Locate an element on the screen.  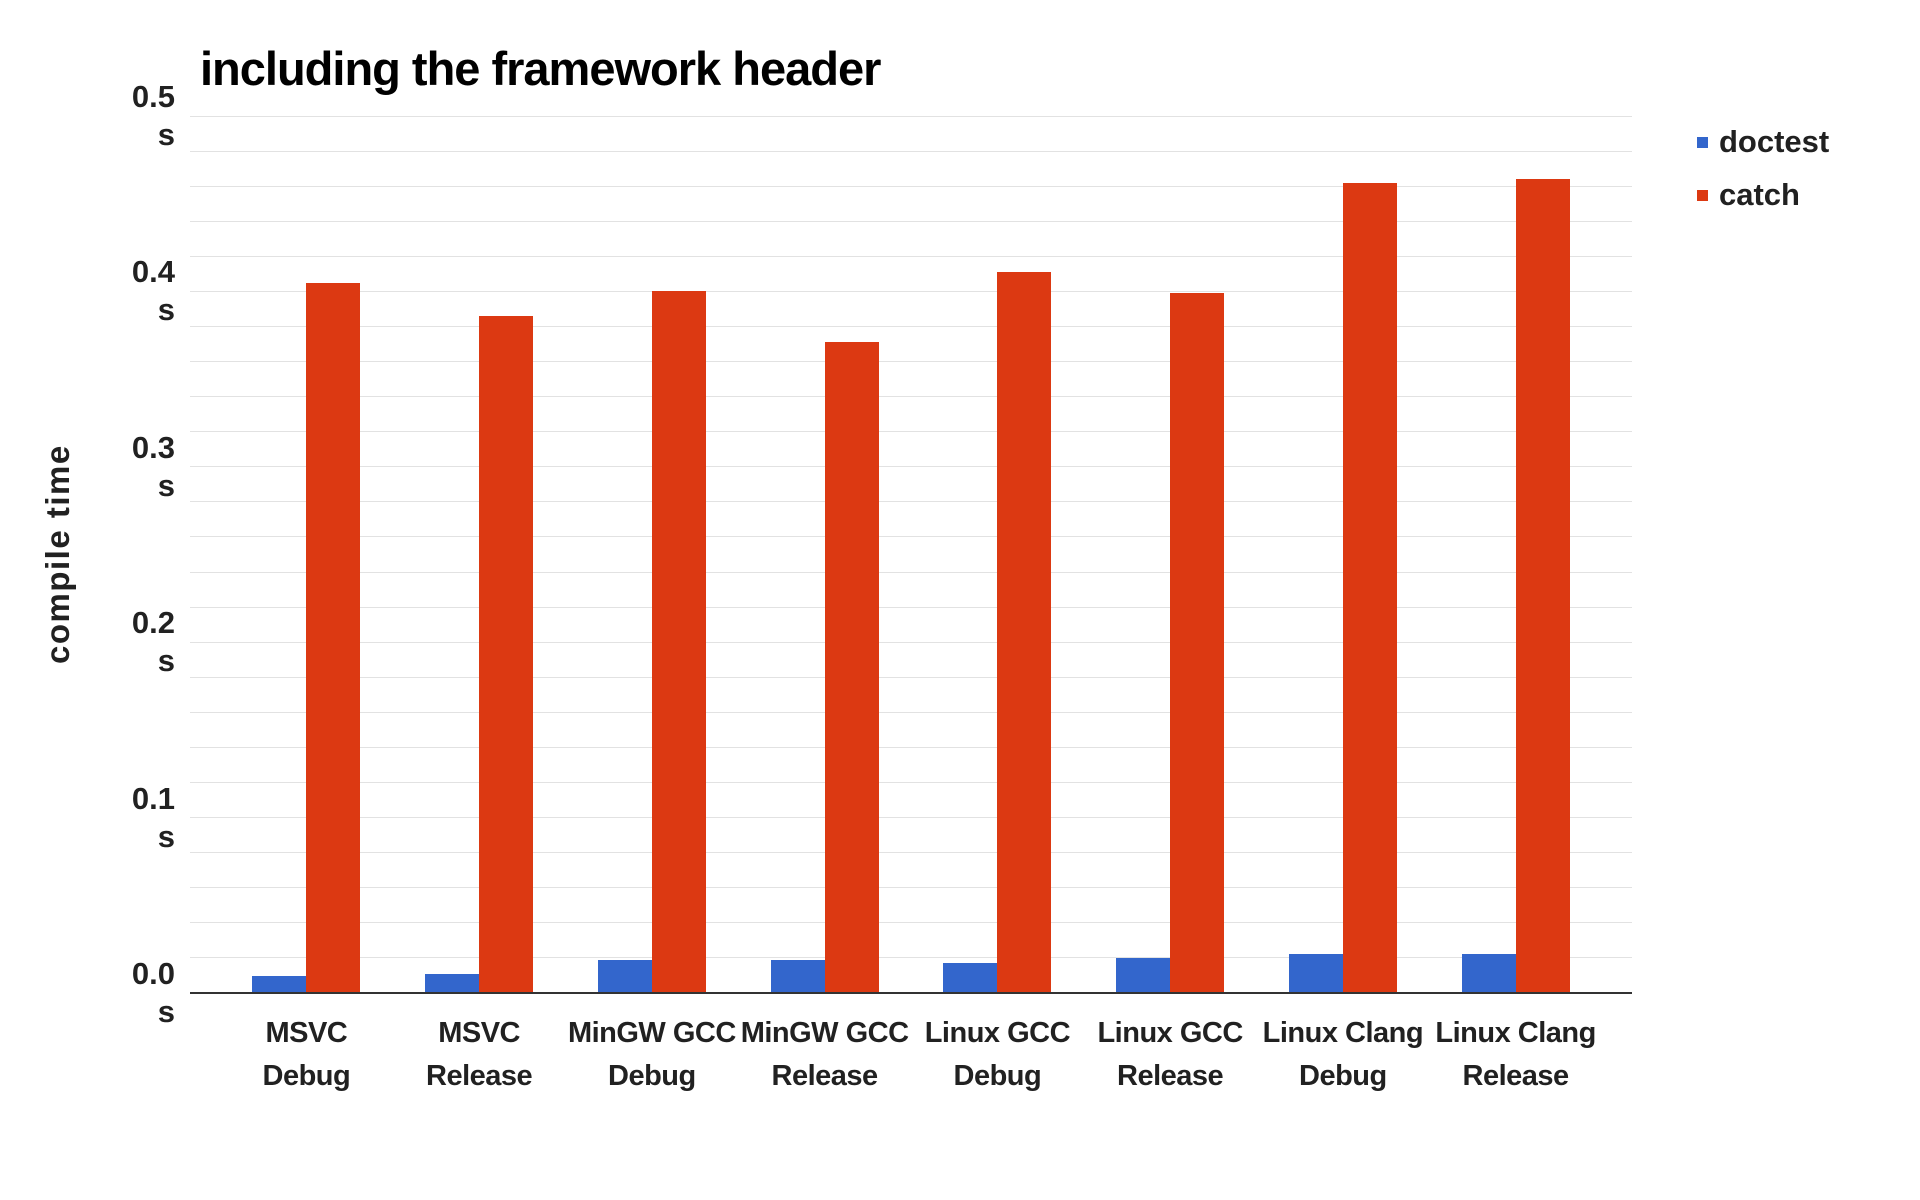
legend-swatch-doctest is located at coordinates (1702, 142).